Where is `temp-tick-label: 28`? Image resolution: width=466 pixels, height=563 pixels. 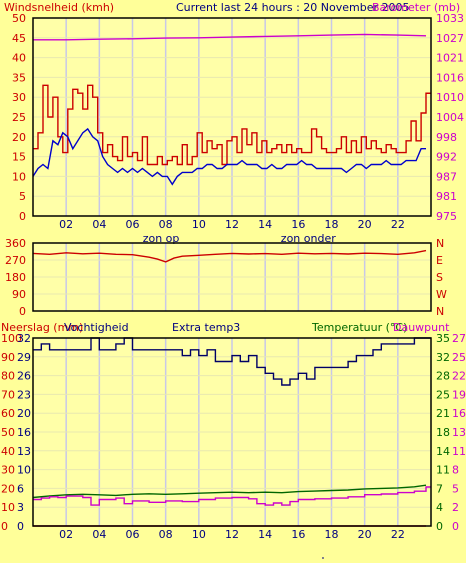
temp-tick-label: 28 is located at coordinates (443, 376).